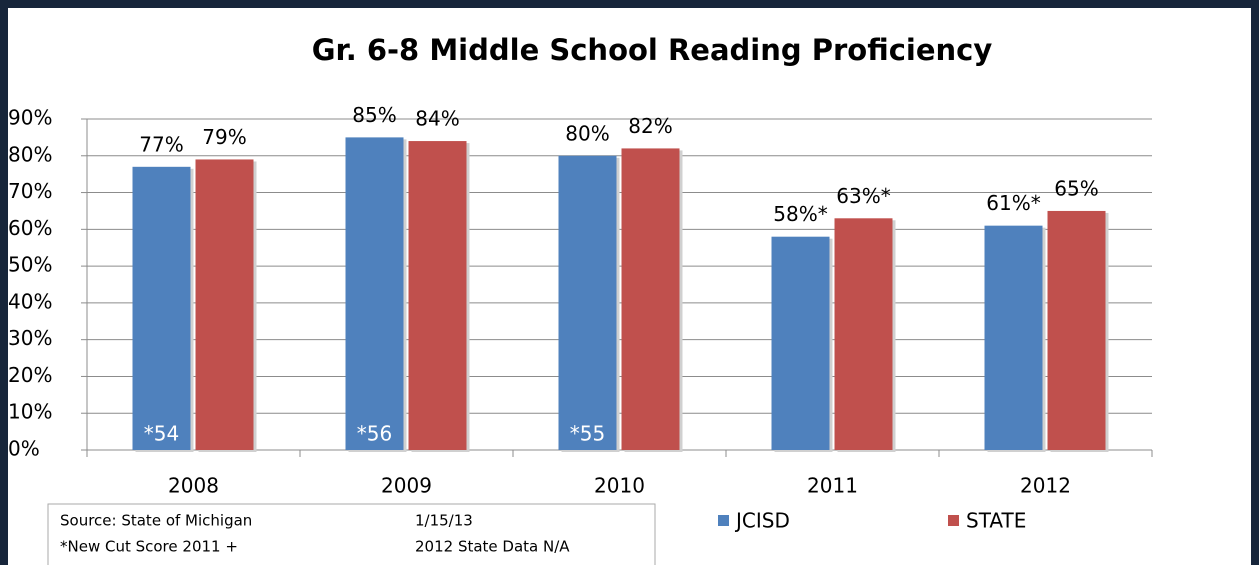  What do you see at coordinates (30, 118) in the screenshot?
I see `y-tick-label: 90%` at bounding box center [30, 118].